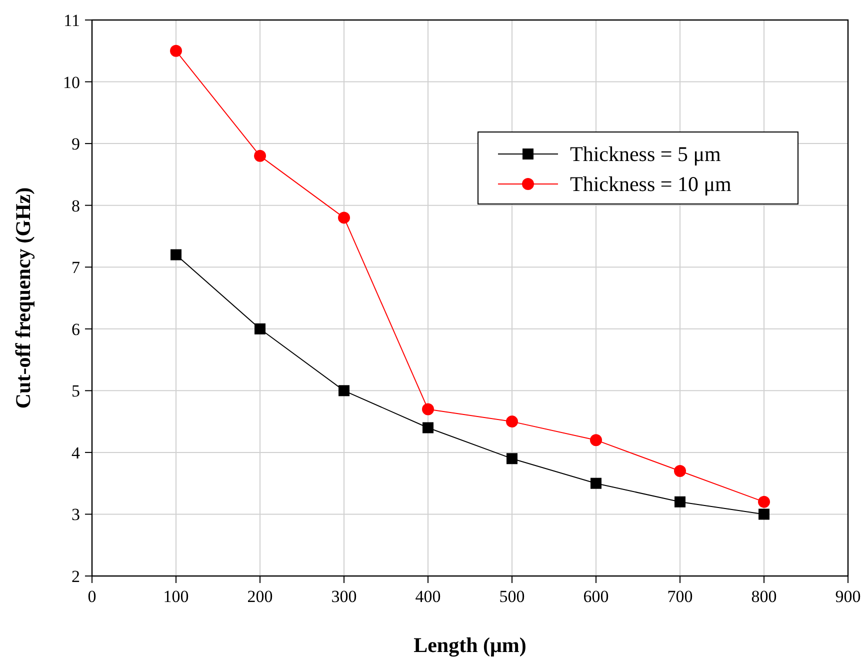 Image resolution: width=868 pixels, height=668 pixels. Describe the element at coordinates (76, 206) in the screenshot. I see `y-tick-label: 8` at that location.